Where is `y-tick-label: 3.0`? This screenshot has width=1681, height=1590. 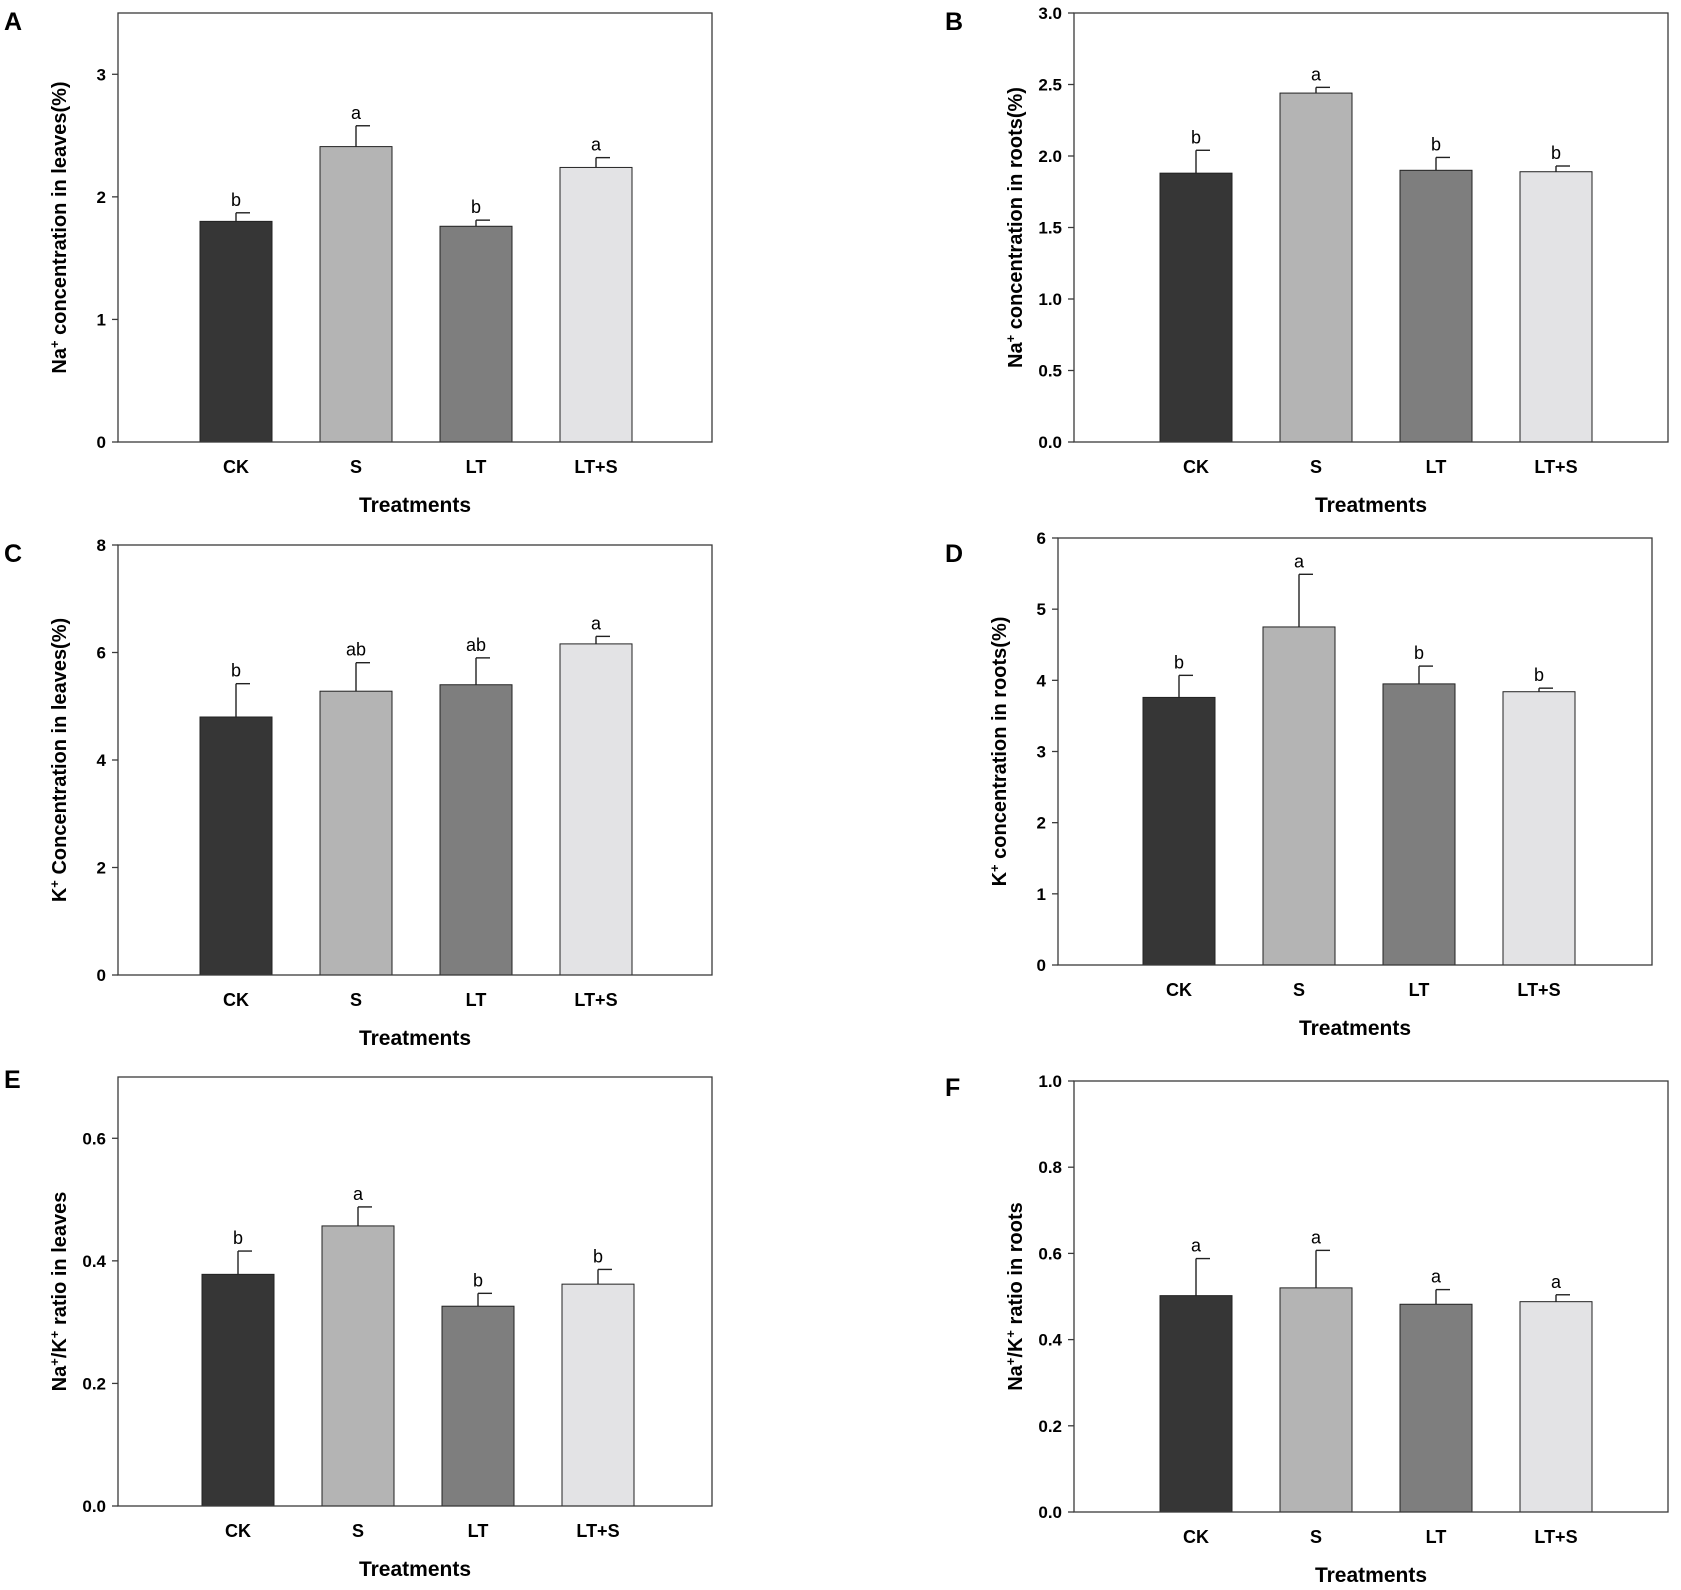 y-tick-label: 3.0 is located at coordinates (1050, 13).